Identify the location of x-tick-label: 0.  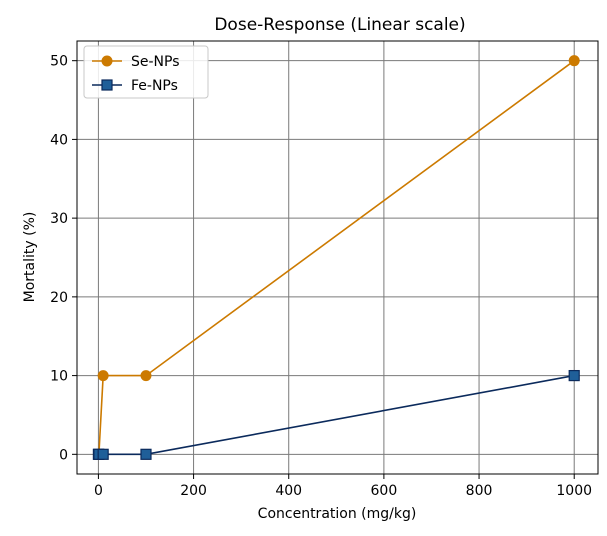
(98, 491).